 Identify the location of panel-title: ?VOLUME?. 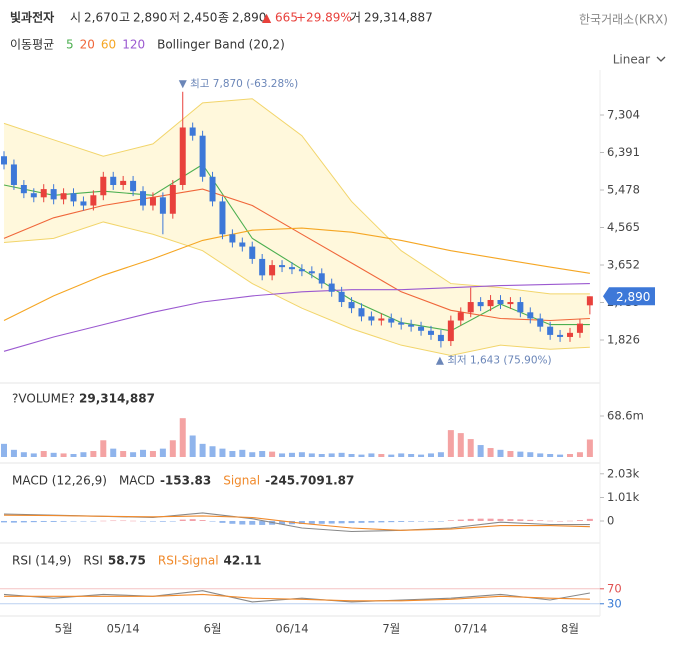
(43, 399).